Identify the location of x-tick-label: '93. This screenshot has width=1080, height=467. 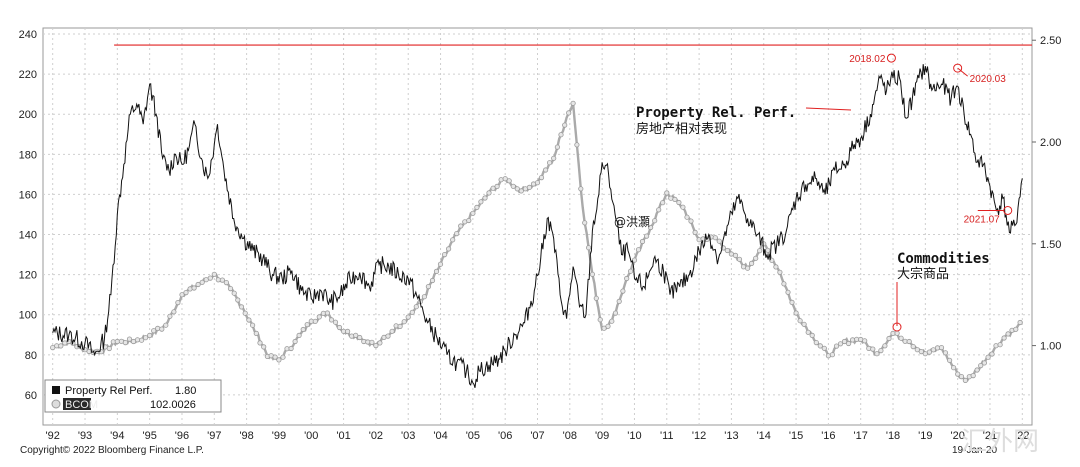
(85, 436).